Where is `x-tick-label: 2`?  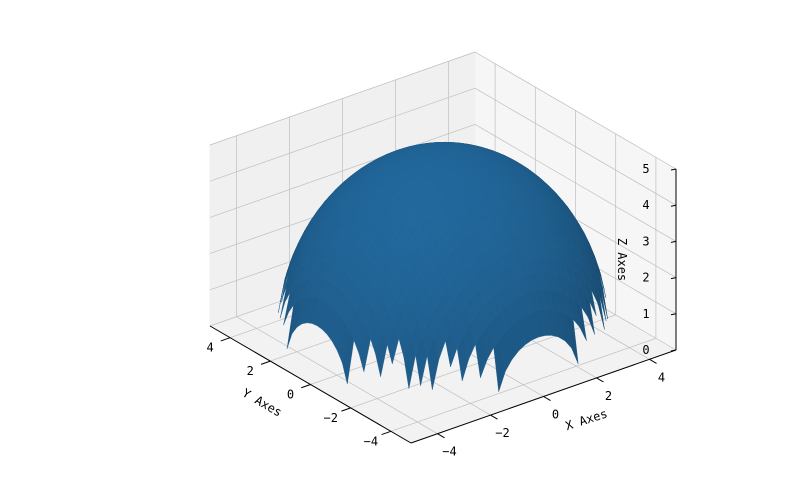 x-tick-label: 2 is located at coordinates (608, 396).